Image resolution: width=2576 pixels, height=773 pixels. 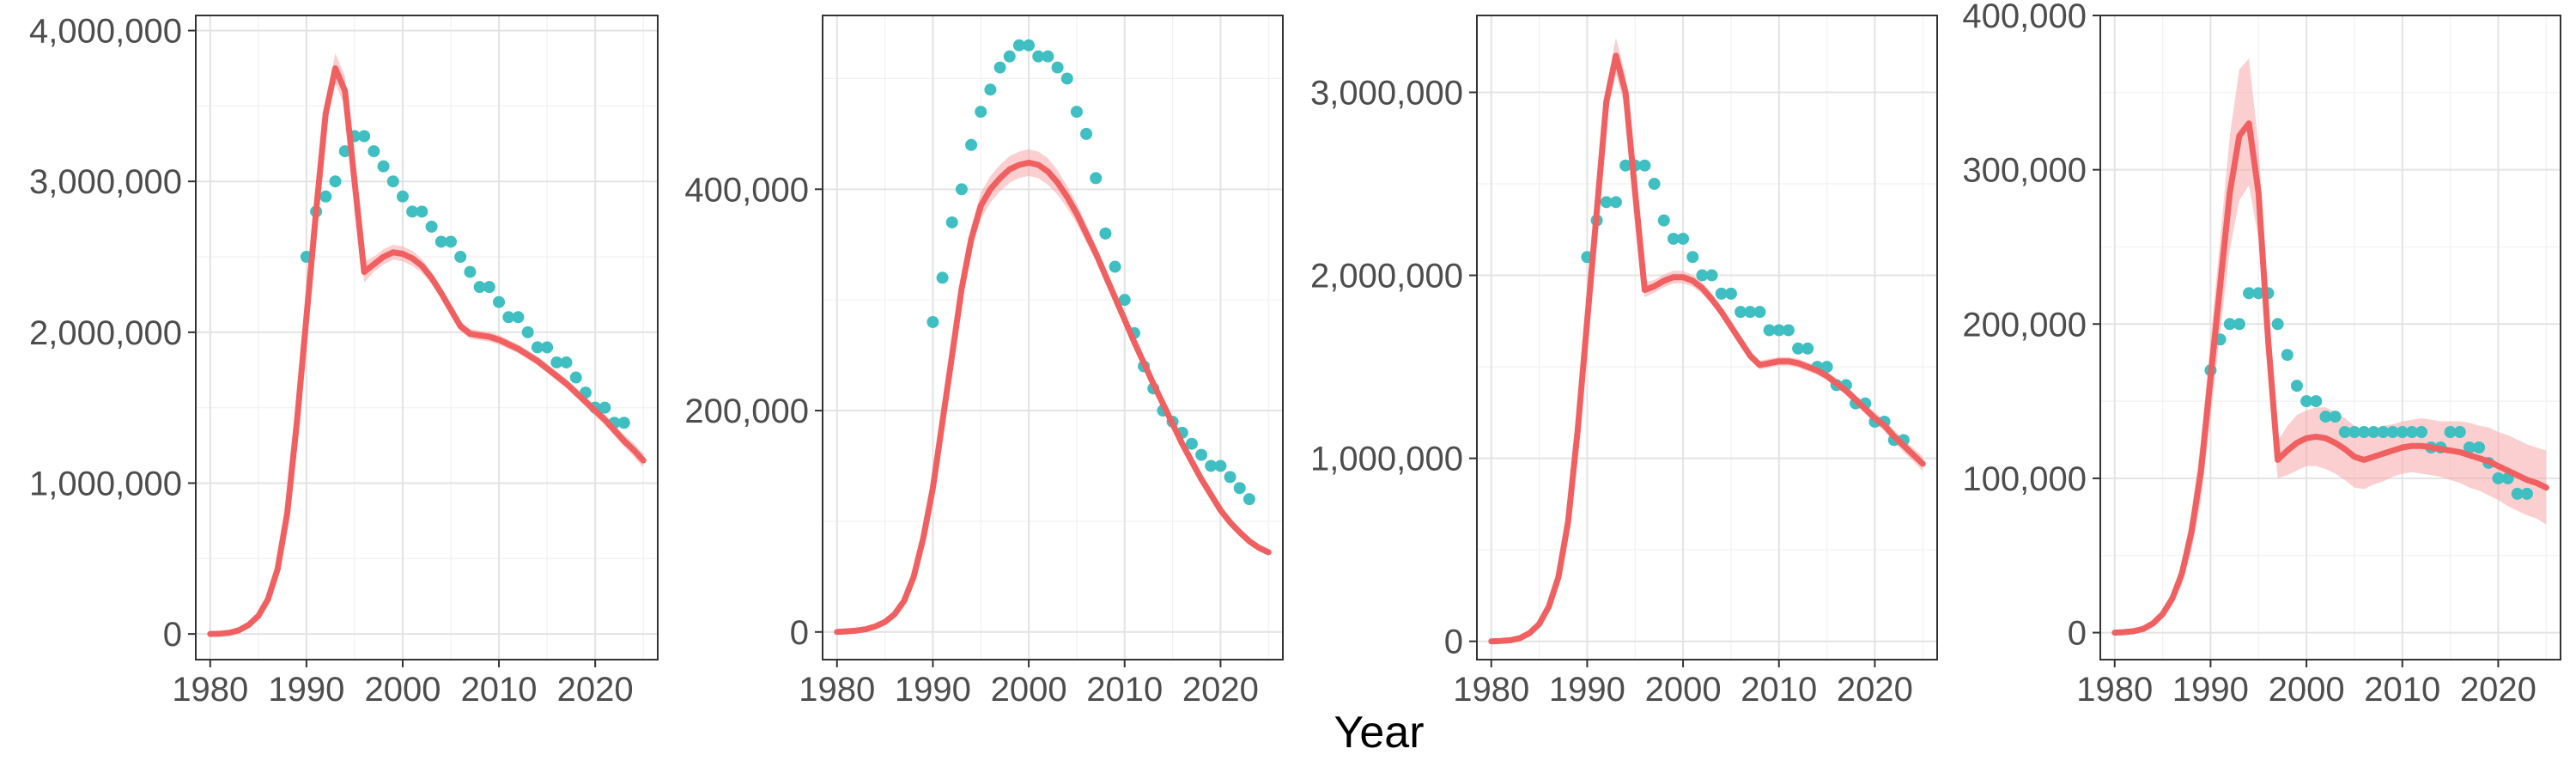 What do you see at coordinates (2025, 325) in the screenshot?
I see `y-tick-label: 200,000` at bounding box center [2025, 325].